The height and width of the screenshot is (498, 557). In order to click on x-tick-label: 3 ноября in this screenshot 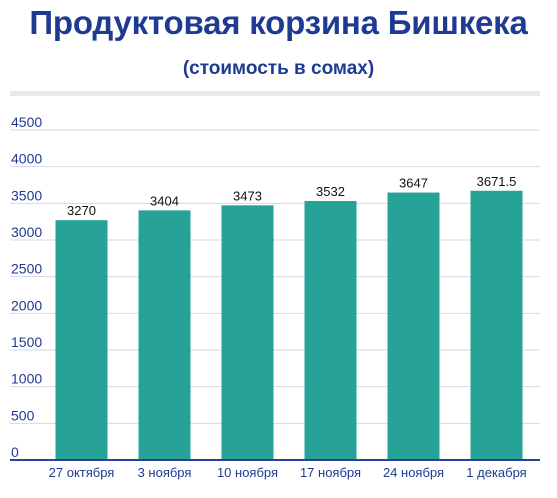, I will do `click(165, 472)`.